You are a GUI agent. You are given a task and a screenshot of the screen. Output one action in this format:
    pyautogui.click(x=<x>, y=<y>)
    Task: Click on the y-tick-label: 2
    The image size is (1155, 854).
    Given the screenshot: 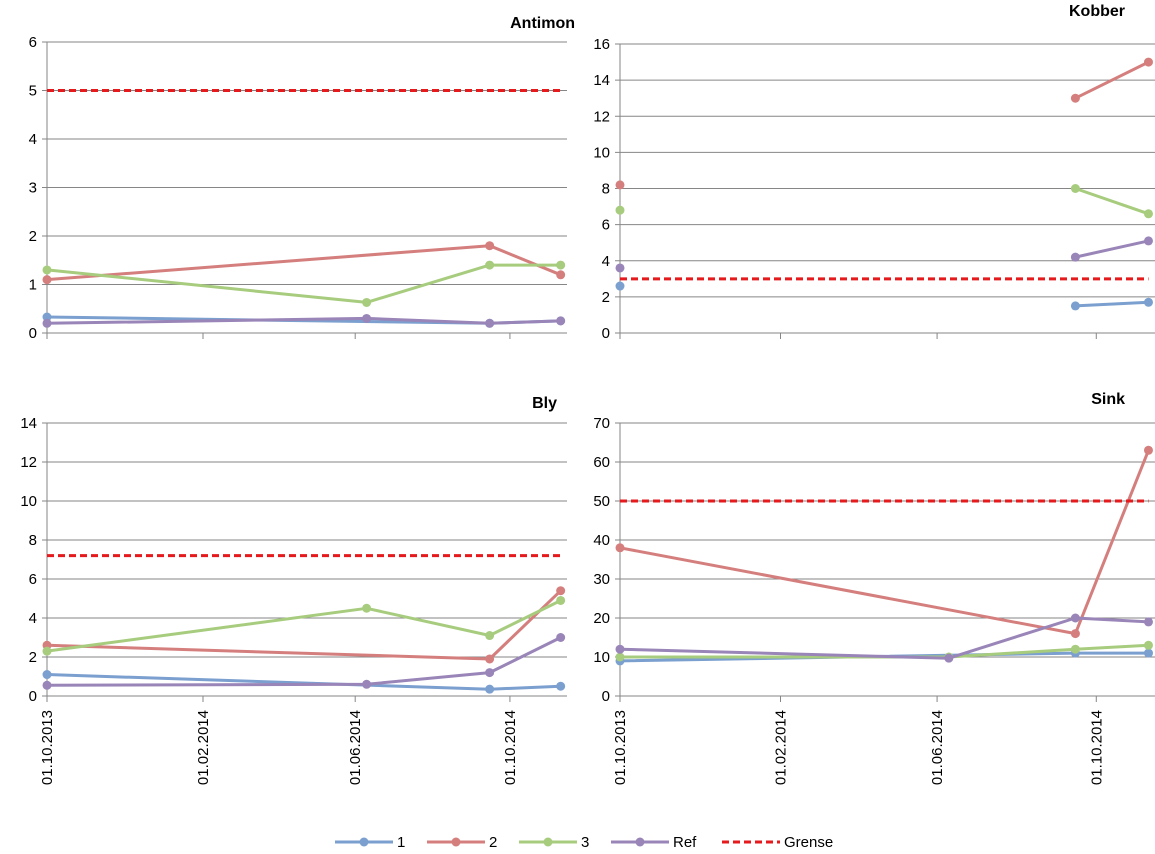 What is the action you would take?
    pyautogui.click(x=606, y=297)
    